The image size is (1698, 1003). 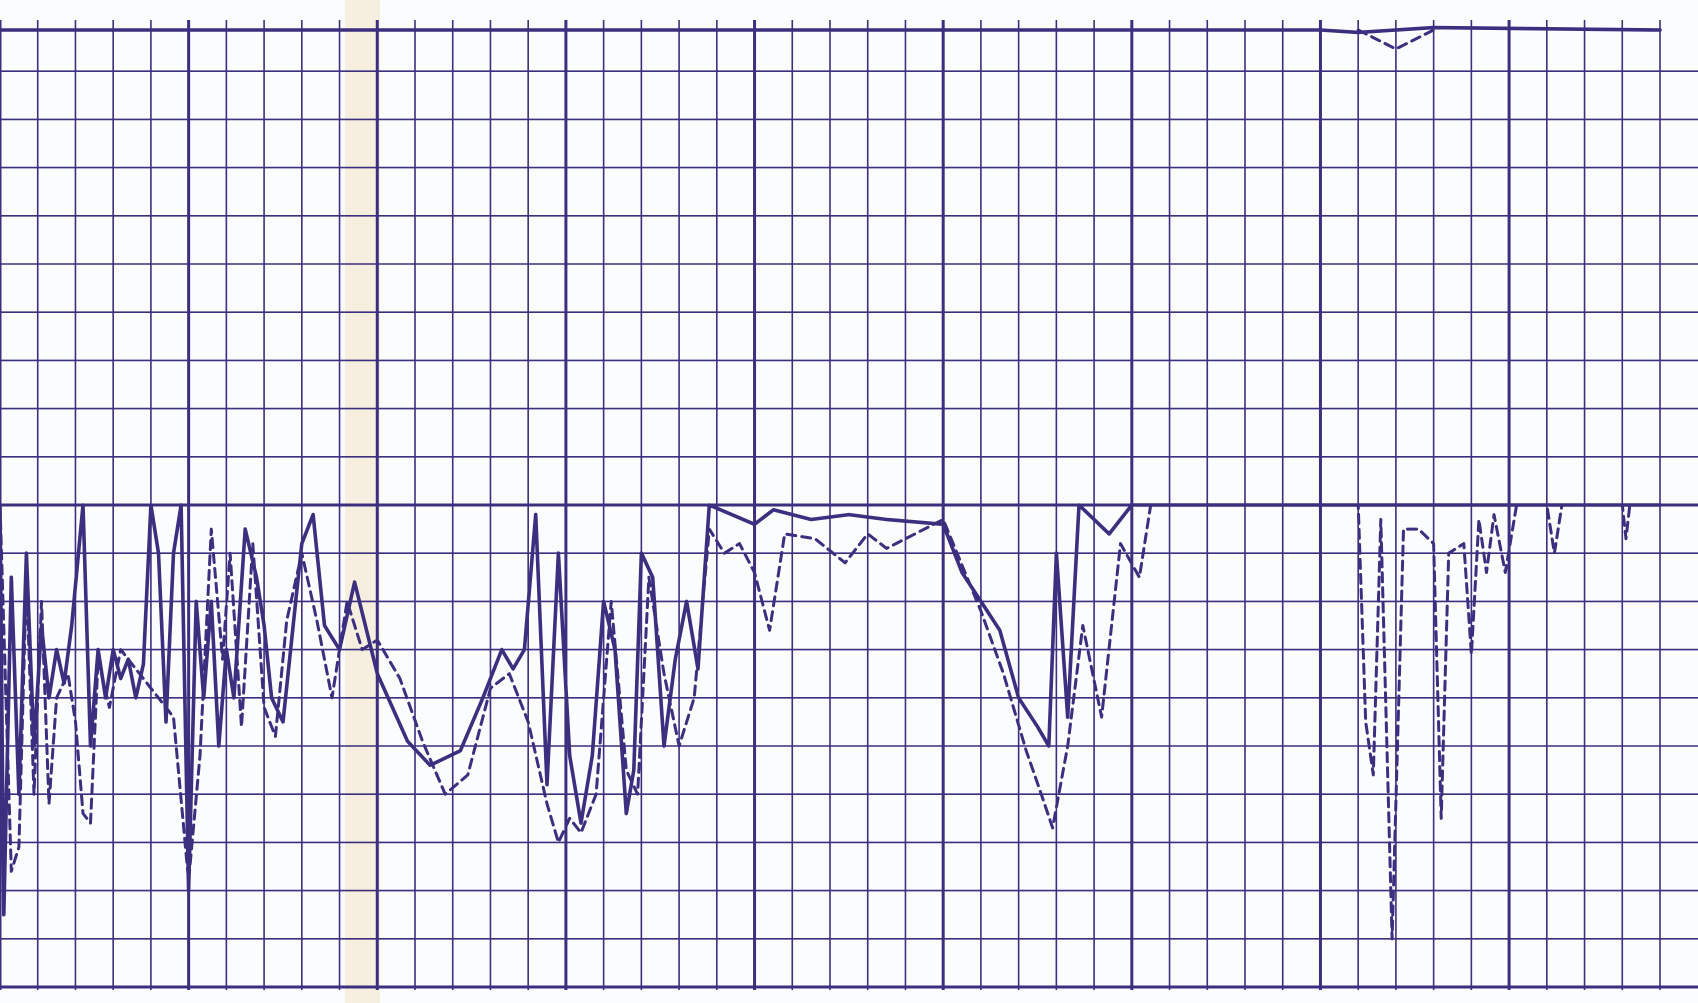 What do you see at coordinates (362, 501) in the screenshot?
I see `paper-seam-strip` at bounding box center [362, 501].